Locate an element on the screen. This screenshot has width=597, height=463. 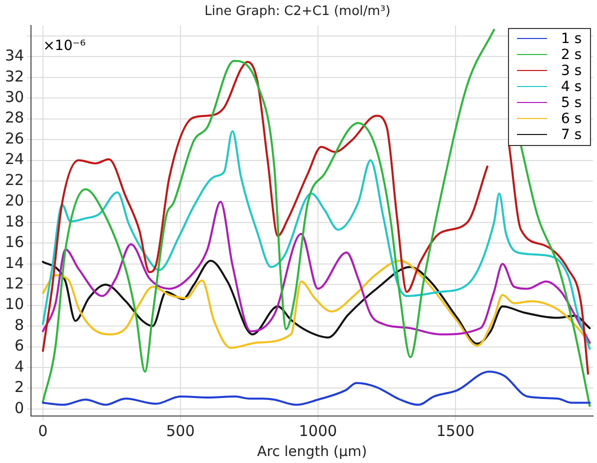
x-tick-label: 500 is located at coordinates (180, 431).